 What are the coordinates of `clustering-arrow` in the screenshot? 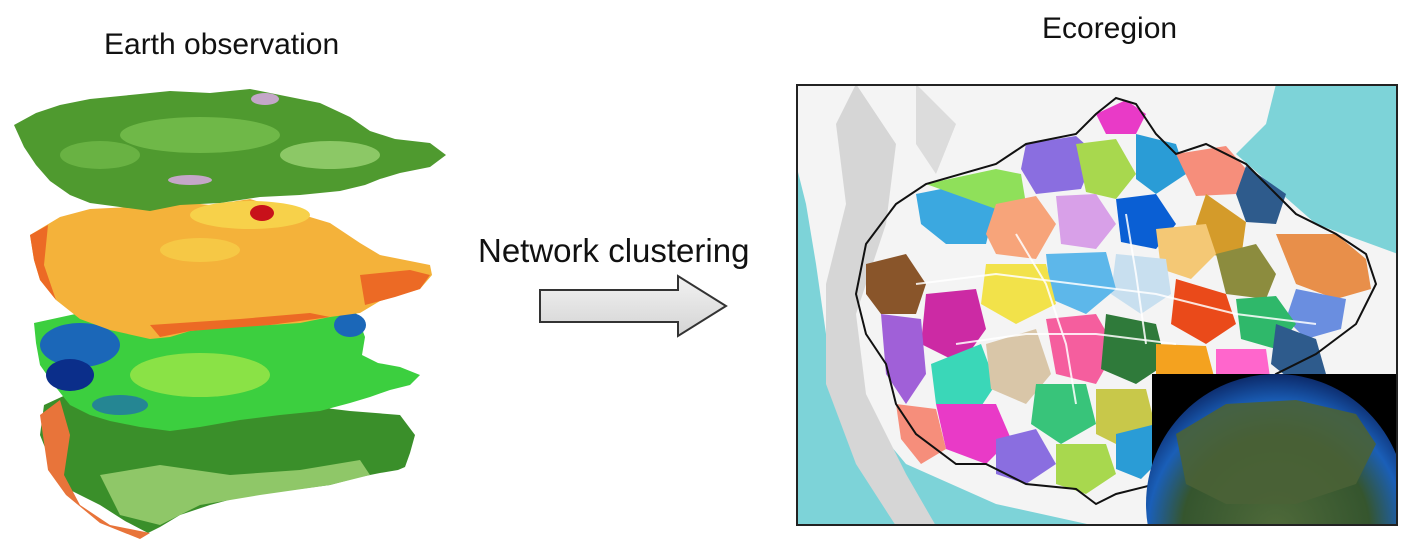 It's located at (633, 306).